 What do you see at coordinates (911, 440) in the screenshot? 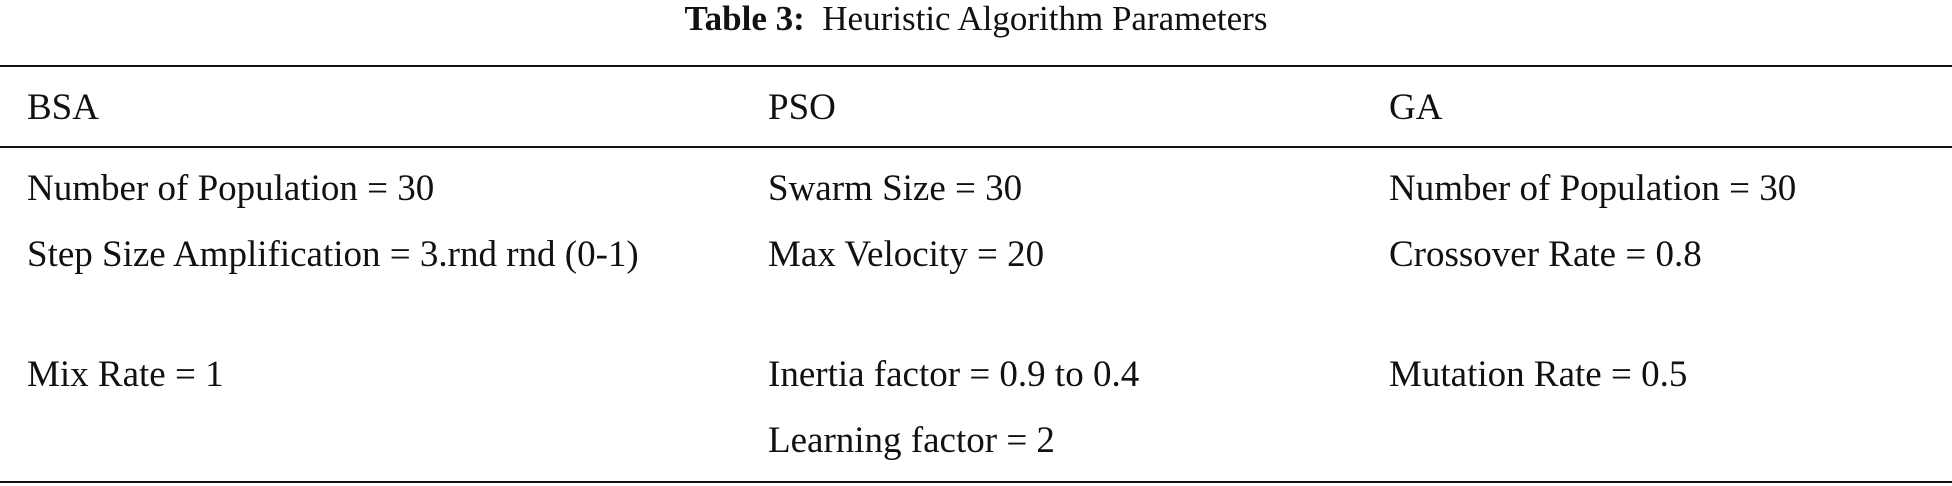
I see `table-cell: Learning factor = 2` at bounding box center [911, 440].